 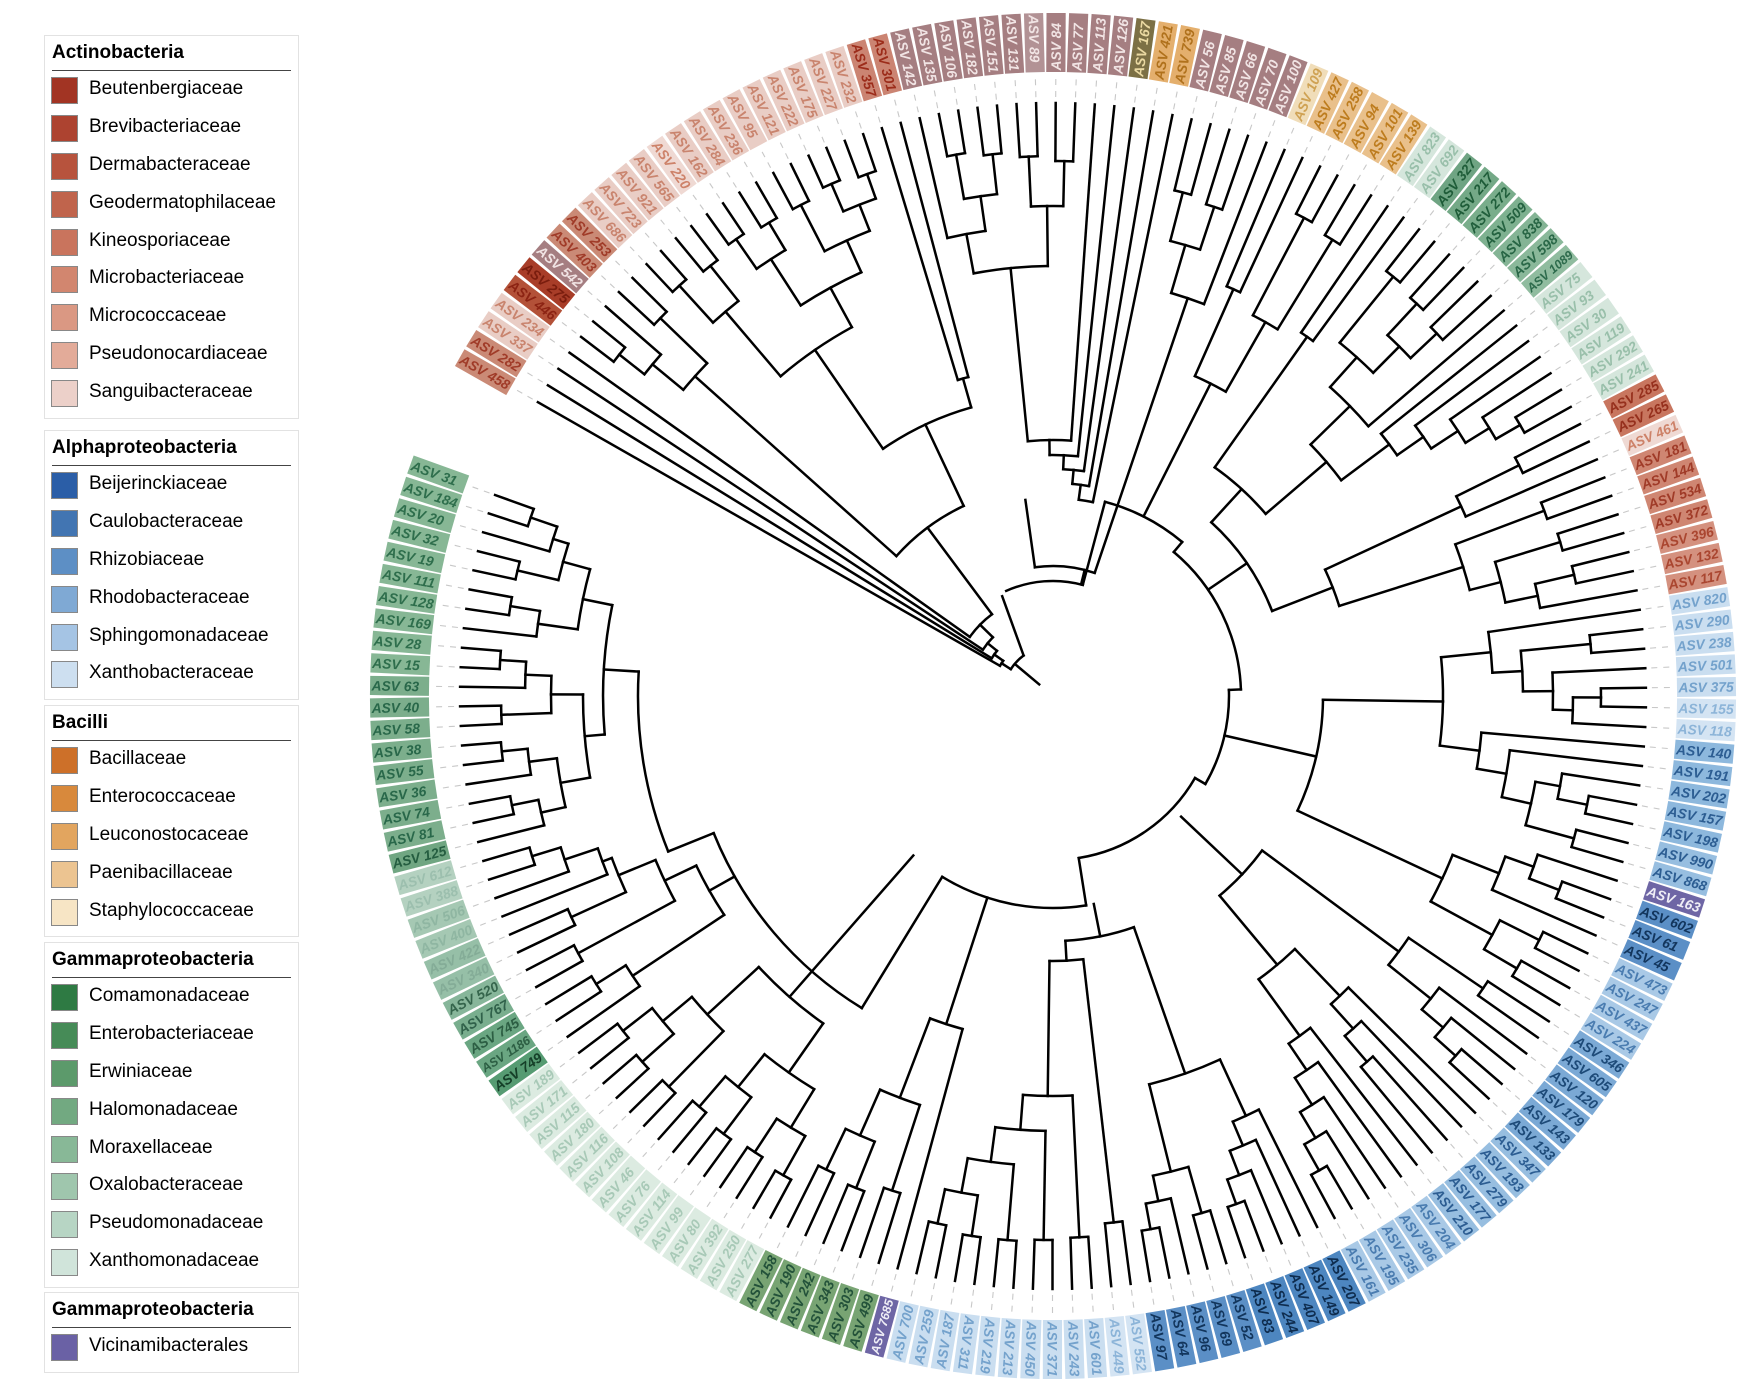 I want to click on svg-text: ASV 36, so click(x=402, y=795).